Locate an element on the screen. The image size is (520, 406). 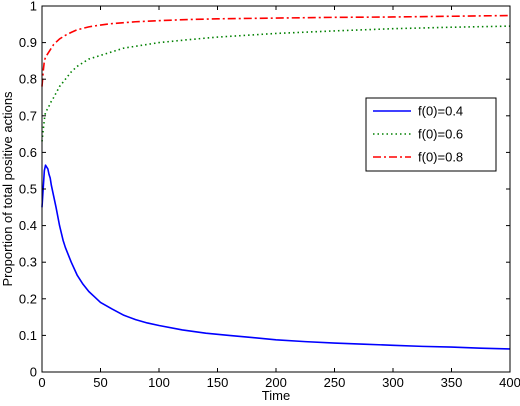
y-tick-label: 0.1 is located at coordinates (28, 335).